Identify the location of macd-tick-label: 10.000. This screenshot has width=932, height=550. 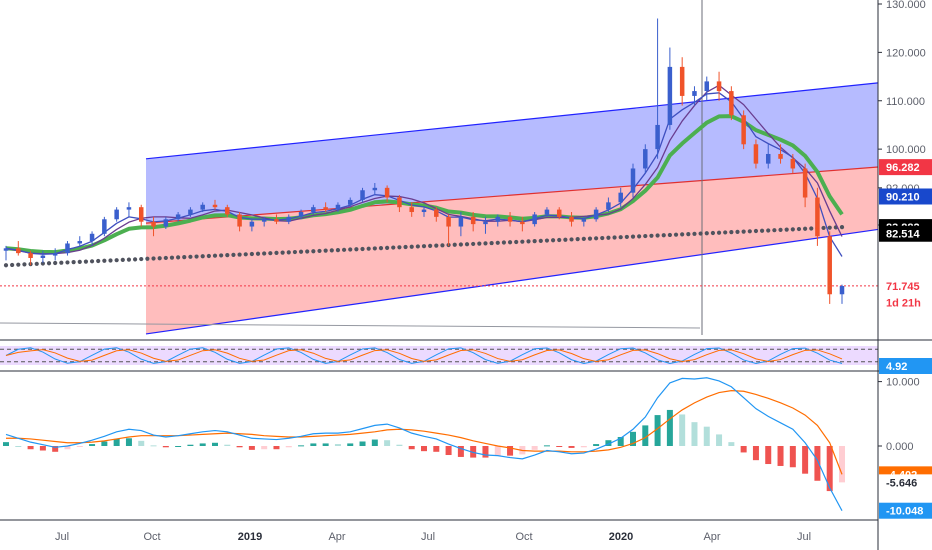
(903, 383).